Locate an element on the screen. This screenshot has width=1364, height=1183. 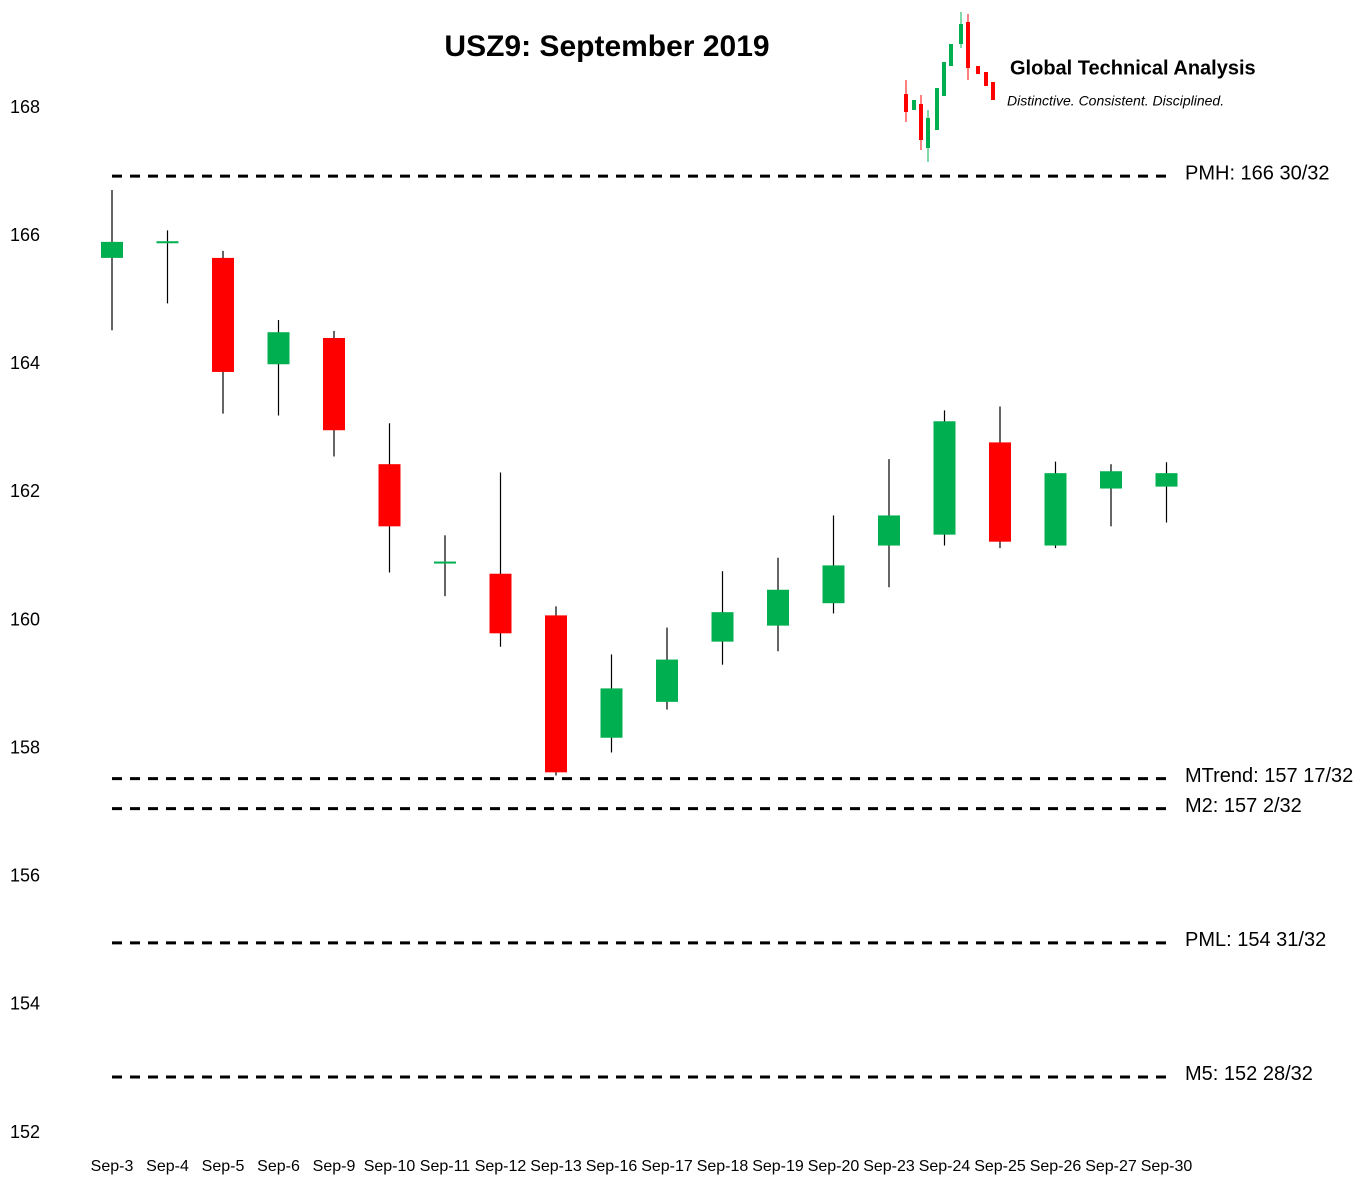
y-tick-label: 168 is located at coordinates (25, 107).